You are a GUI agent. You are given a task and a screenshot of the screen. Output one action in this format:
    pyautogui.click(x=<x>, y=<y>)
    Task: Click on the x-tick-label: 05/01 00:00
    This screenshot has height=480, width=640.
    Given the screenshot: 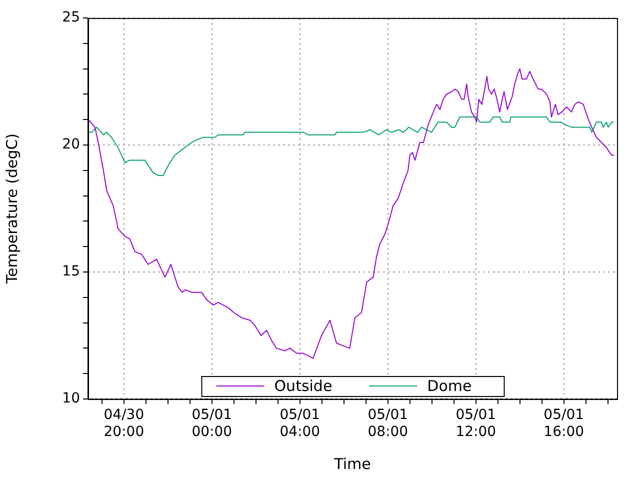 What is the action you would take?
    pyautogui.click(x=212, y=423)
    